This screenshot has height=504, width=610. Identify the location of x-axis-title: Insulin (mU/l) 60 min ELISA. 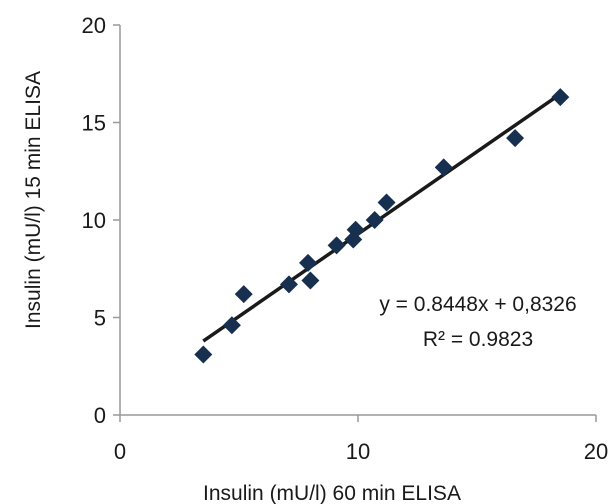
(332, 493).